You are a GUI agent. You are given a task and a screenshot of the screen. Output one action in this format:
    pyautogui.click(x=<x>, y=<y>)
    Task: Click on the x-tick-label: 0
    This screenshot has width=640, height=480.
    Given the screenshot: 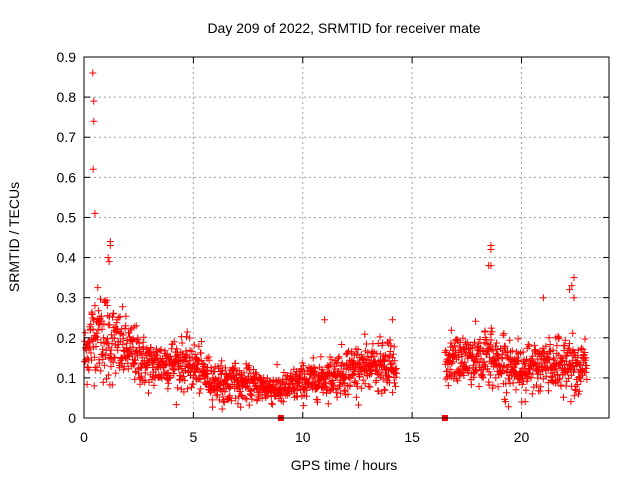 What is the action you would take?
    pyautogui.click(x=84, y=437)
    